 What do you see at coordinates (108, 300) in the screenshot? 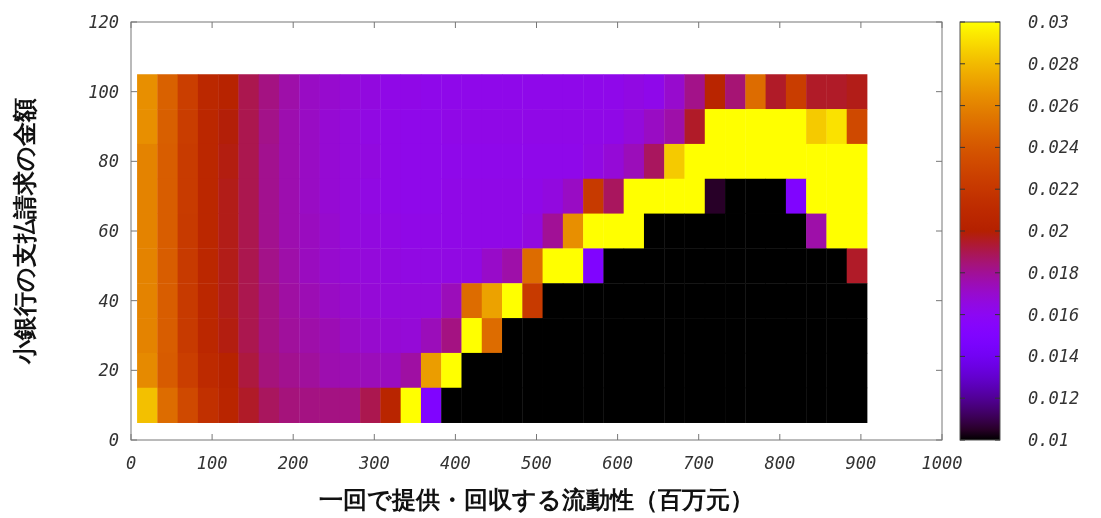
I see `y-tick-label: 40` at bounding box center [108, 300].